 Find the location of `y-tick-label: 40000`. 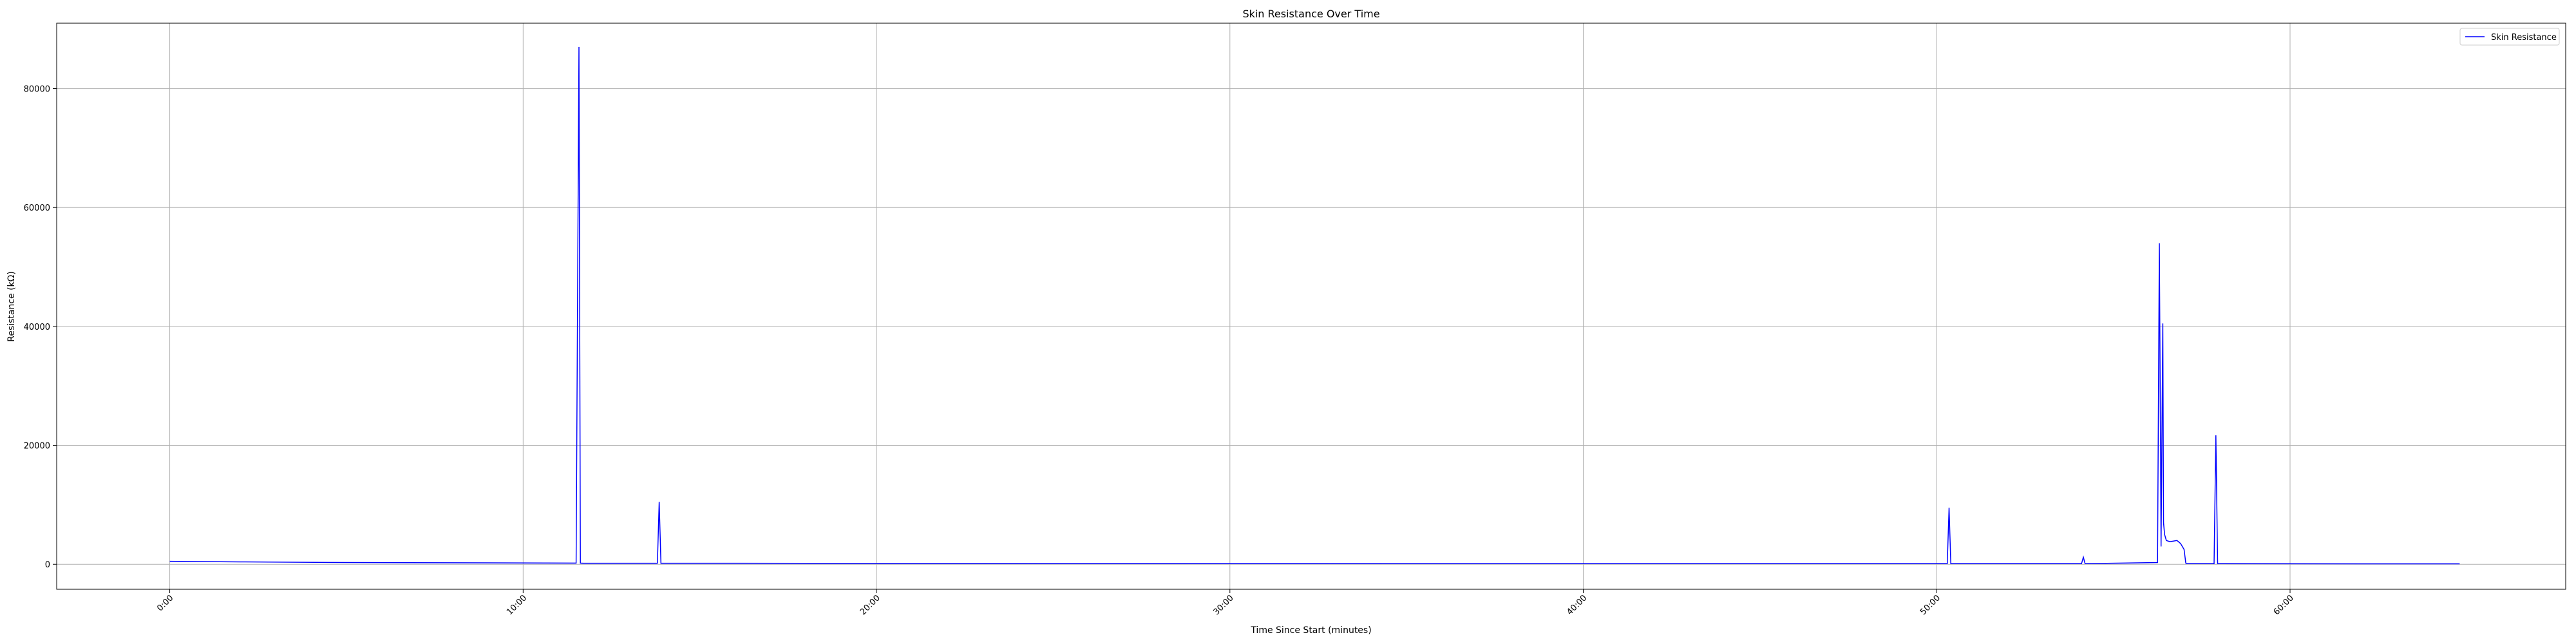

y-tick-label: 40000 is located at coordinates (37, 327).